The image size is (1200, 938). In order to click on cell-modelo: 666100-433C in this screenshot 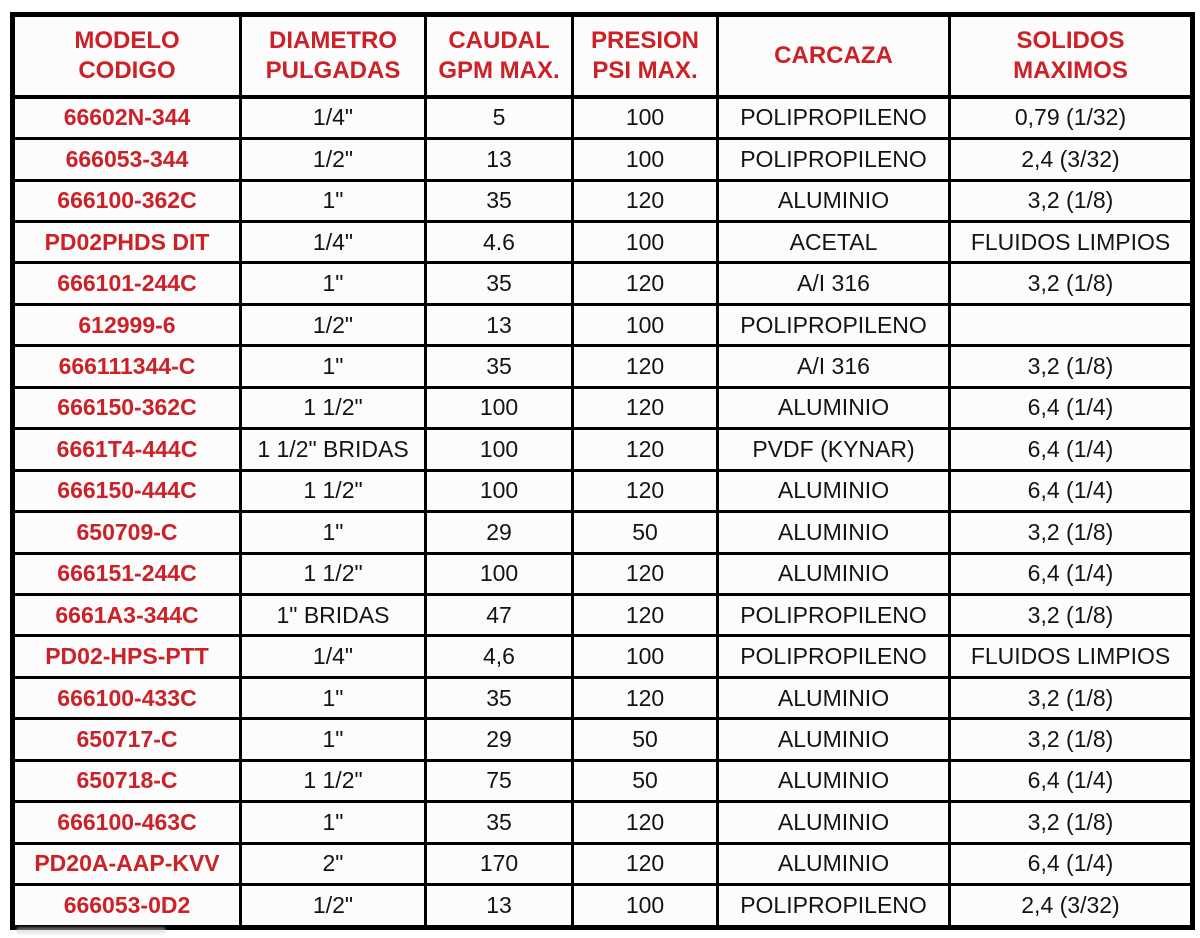, I will do `click(126, 698)`.